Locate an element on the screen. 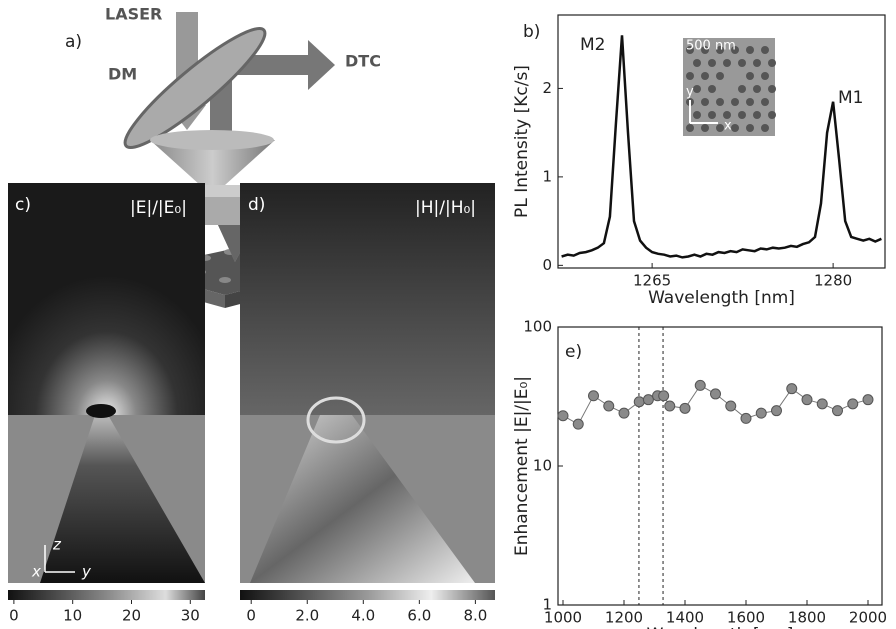 Image resolution: width=896 pixels, height=629 pixels. x-tick-label: 1800 is located at coordinates (807, 618).